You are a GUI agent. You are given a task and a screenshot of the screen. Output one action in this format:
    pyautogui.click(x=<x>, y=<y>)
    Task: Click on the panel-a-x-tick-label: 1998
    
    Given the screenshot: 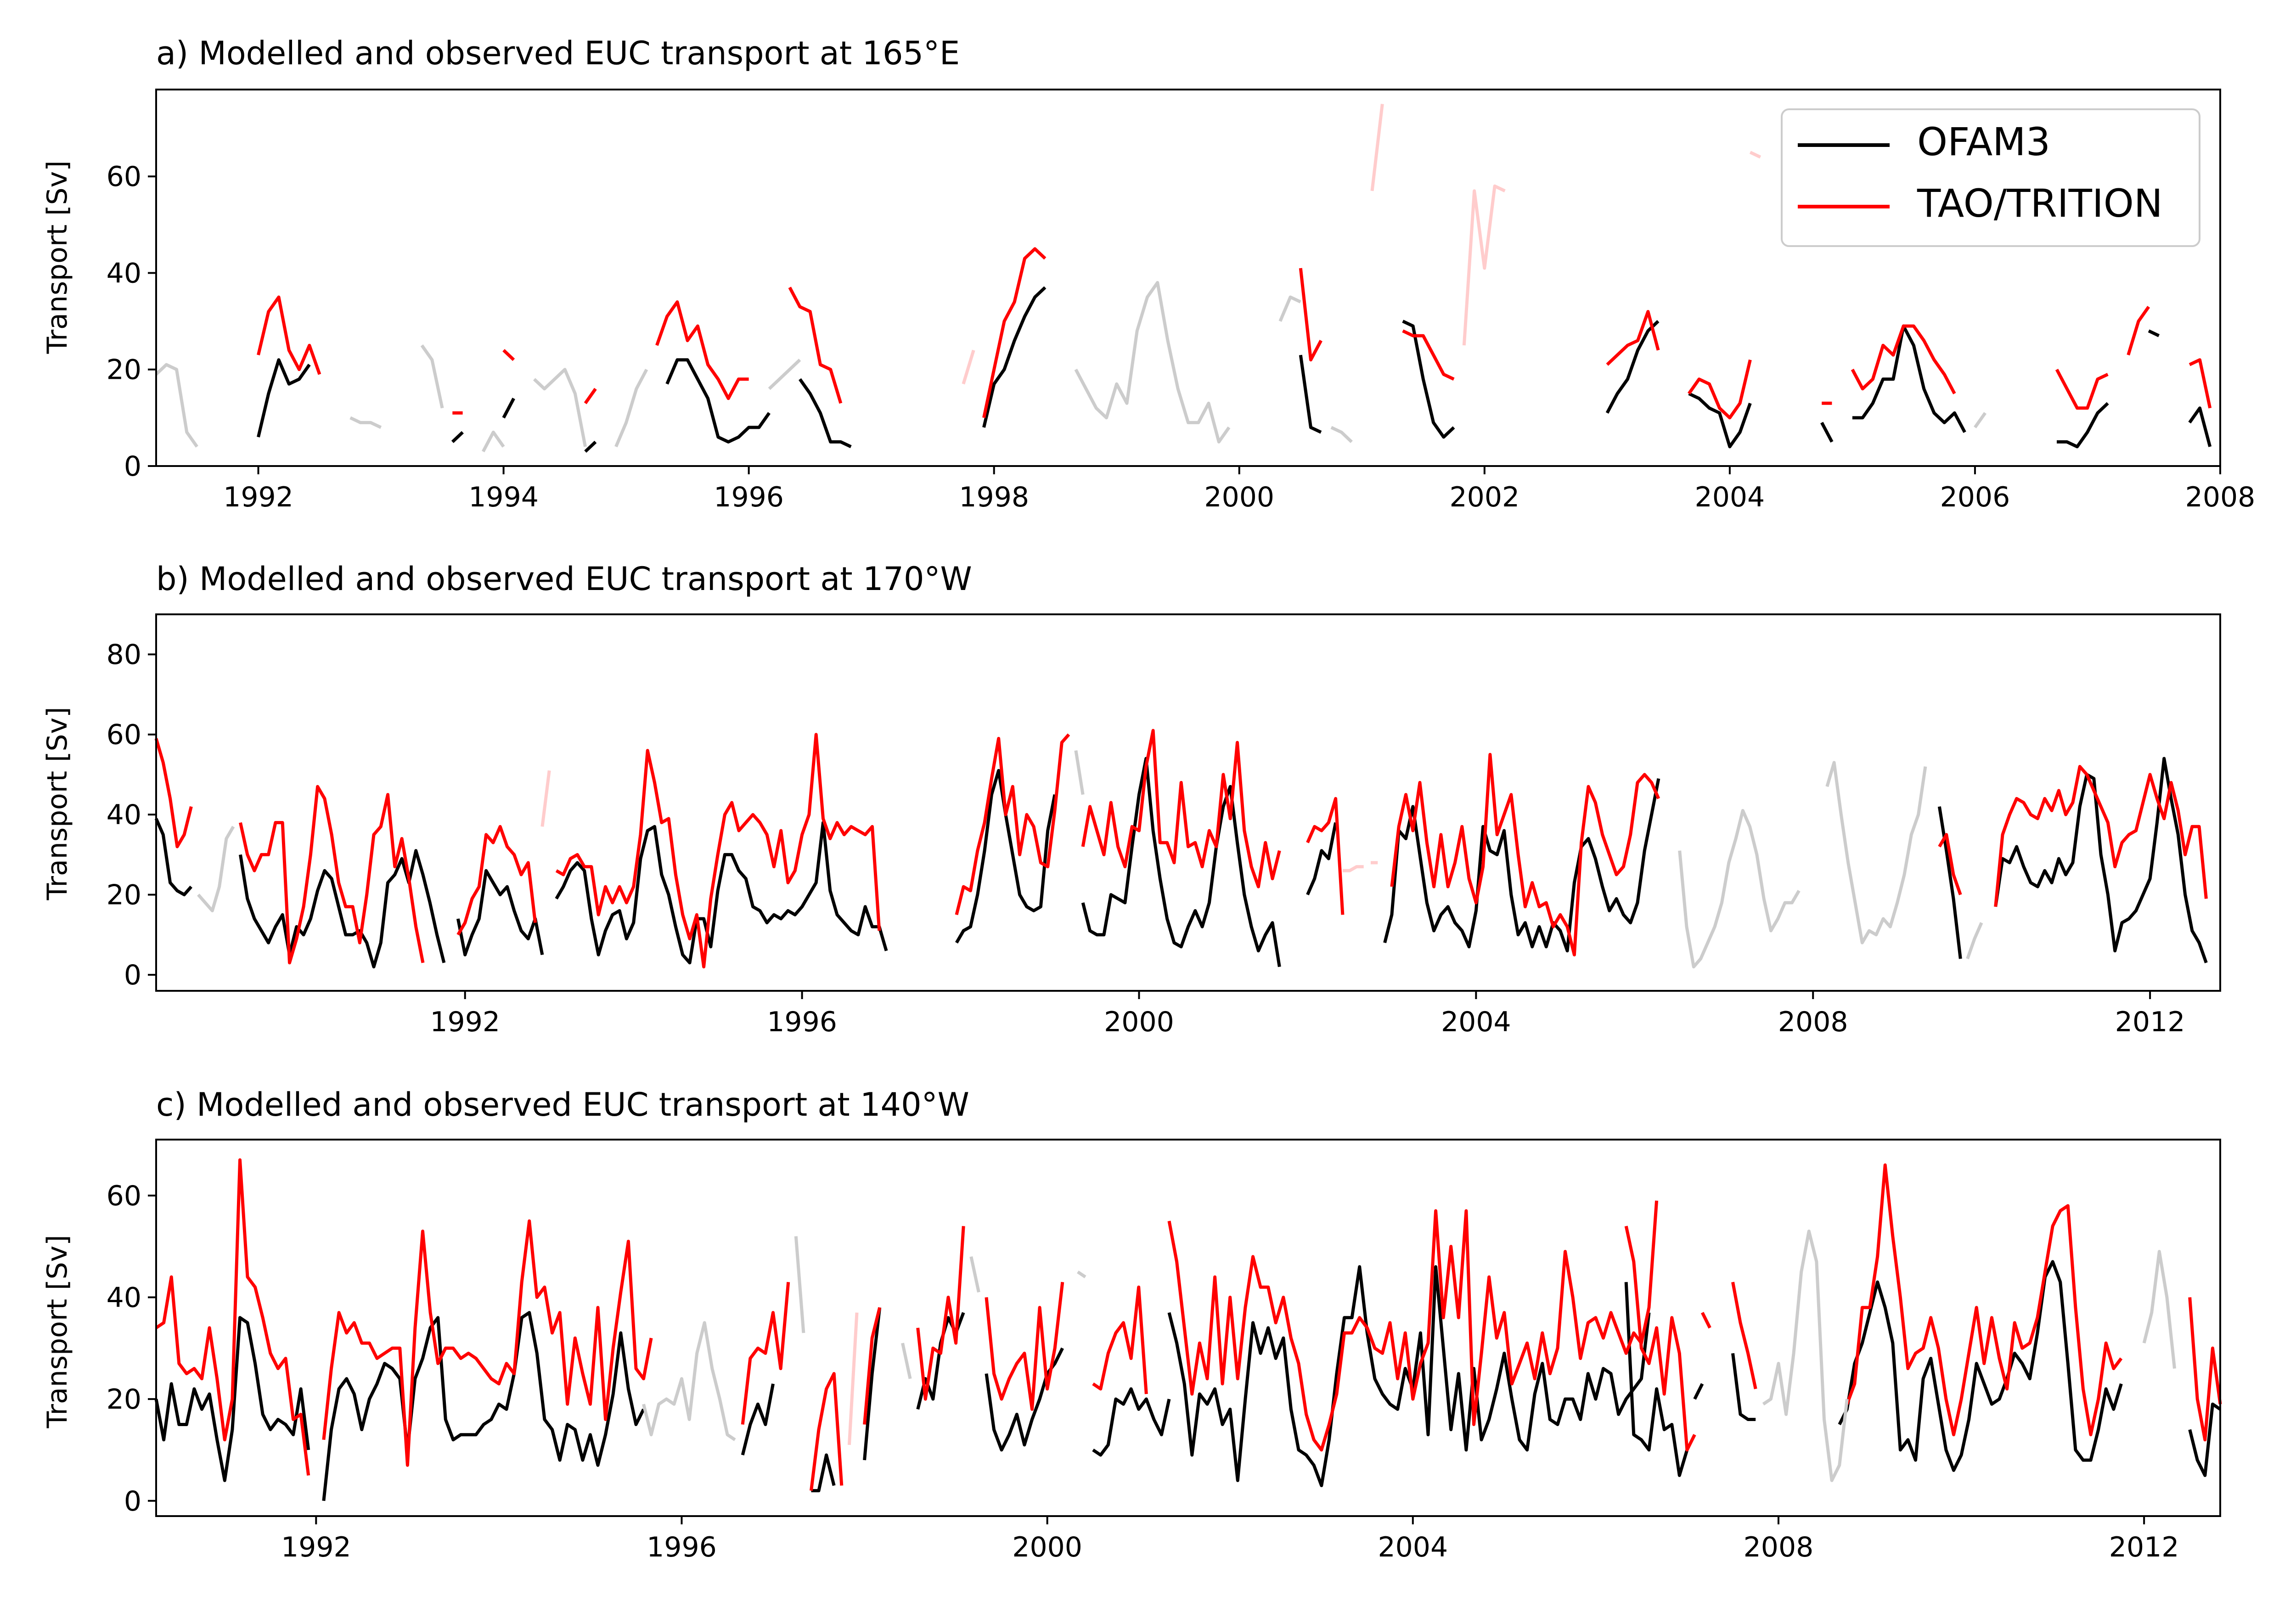 What is the action you would take?
    pyautogui.click(x=994, y=497)
    